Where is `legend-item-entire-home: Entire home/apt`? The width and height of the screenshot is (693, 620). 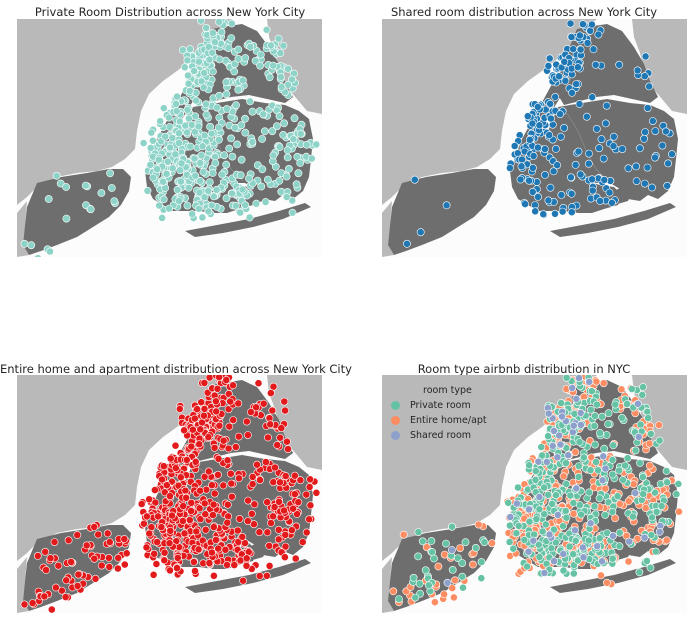
legend-item-entire-home: Entire home/apt is located at coordinates (437, 420).